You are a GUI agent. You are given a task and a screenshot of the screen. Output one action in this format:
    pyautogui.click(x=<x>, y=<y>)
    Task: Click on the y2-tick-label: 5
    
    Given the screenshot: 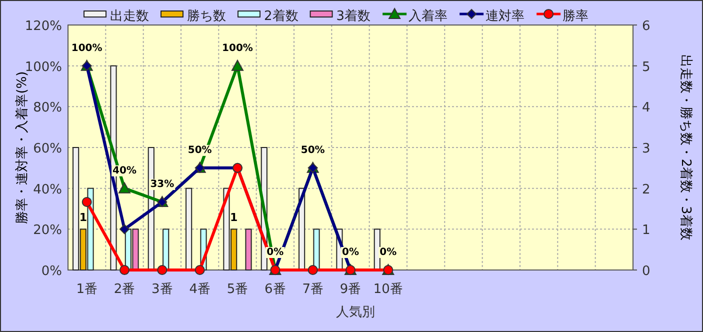 What is the action you would take?
    pyautogui.click(x=646, y=67)
    